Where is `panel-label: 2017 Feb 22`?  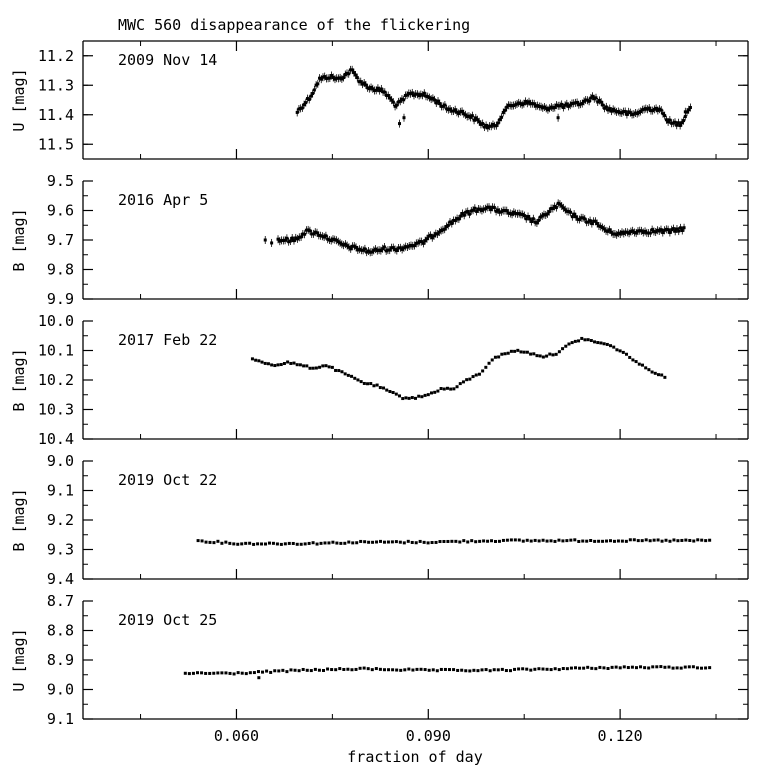 panel-label: 2017 Feb 22 is located at coordinates (167, 340).